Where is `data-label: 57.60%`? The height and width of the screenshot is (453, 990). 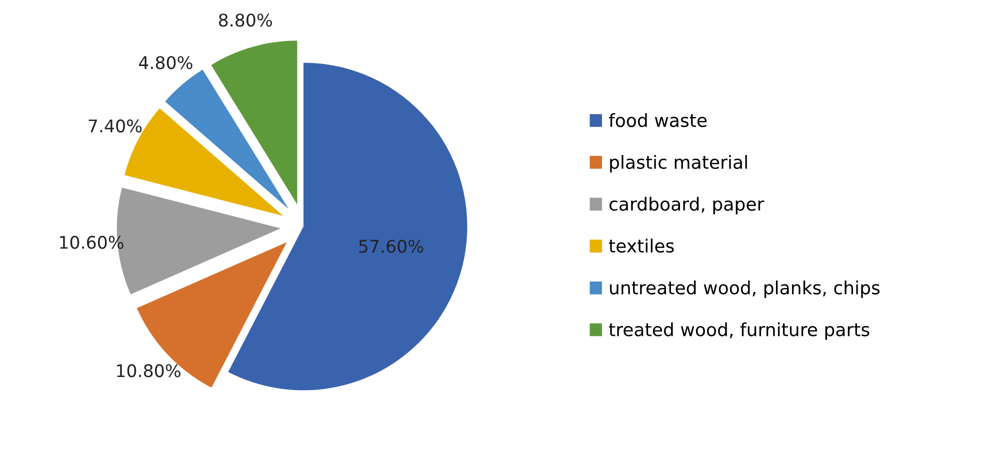
data-label: 57.60% is located at coordinates (391, 246).